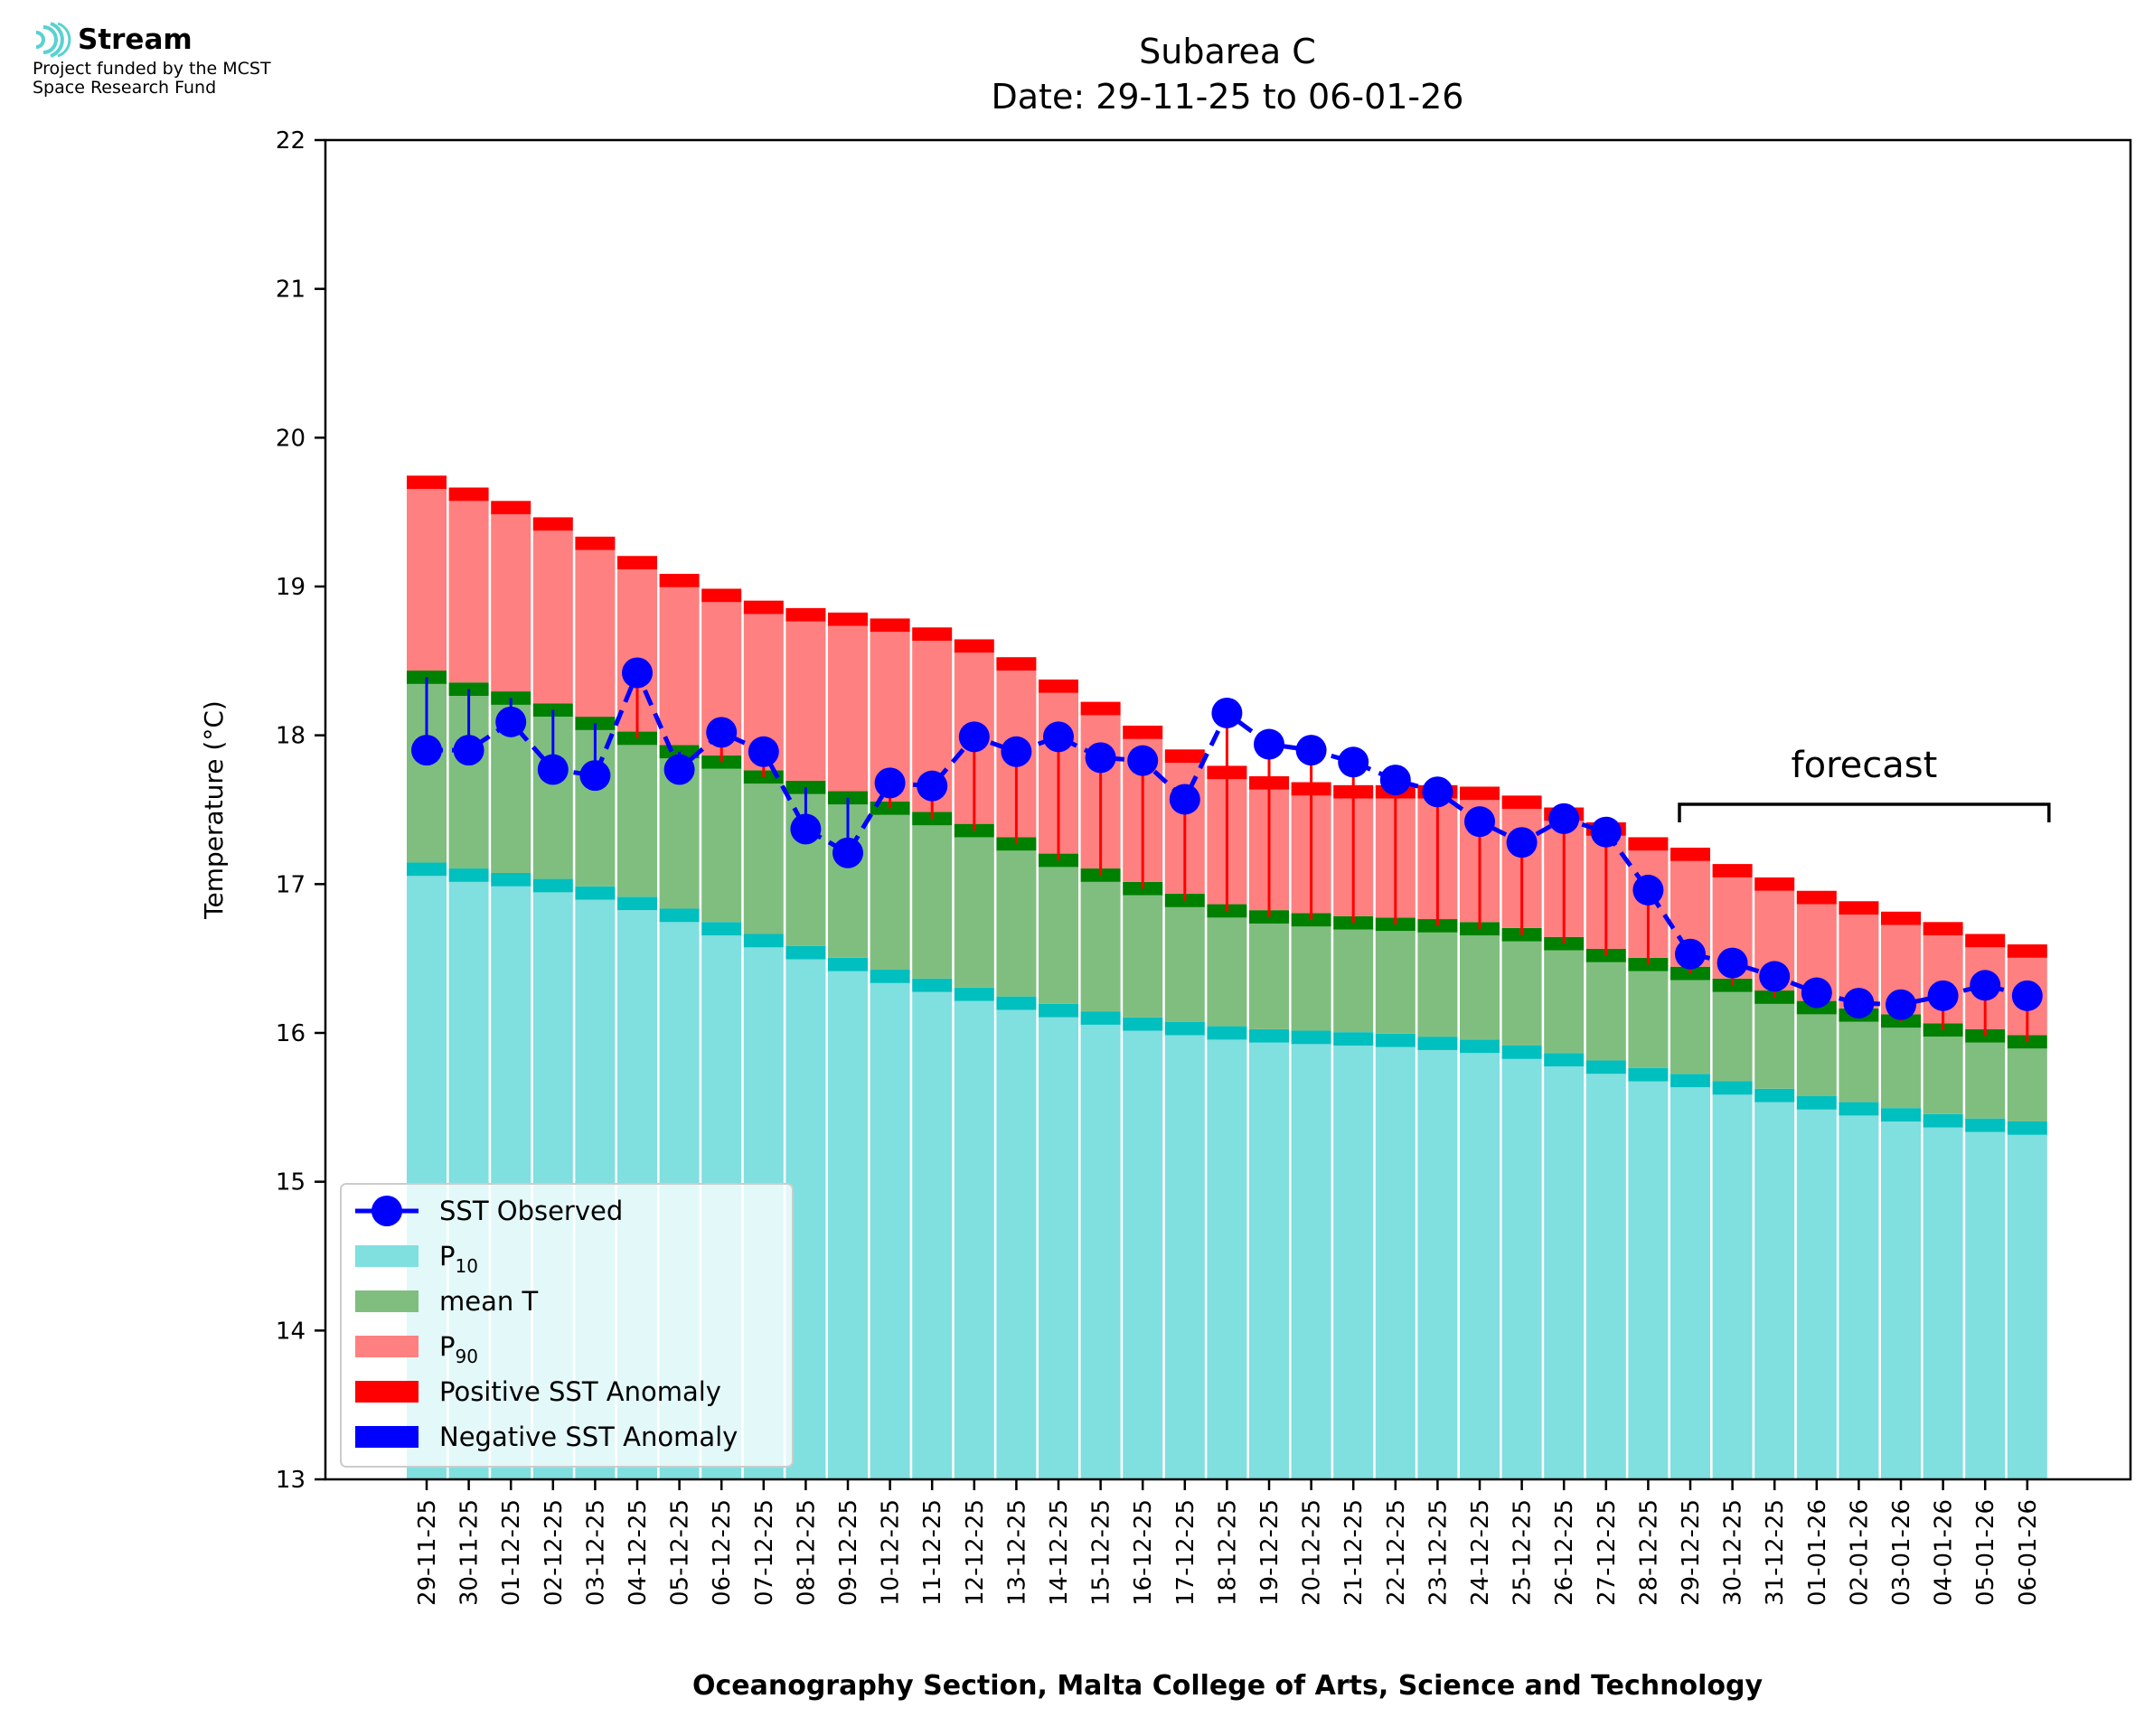  What do you see at coordinates (1396, 1552) in the screenshot?
I see `x-tick-label: 22-12-25` at bounding box center [1396, 1552].